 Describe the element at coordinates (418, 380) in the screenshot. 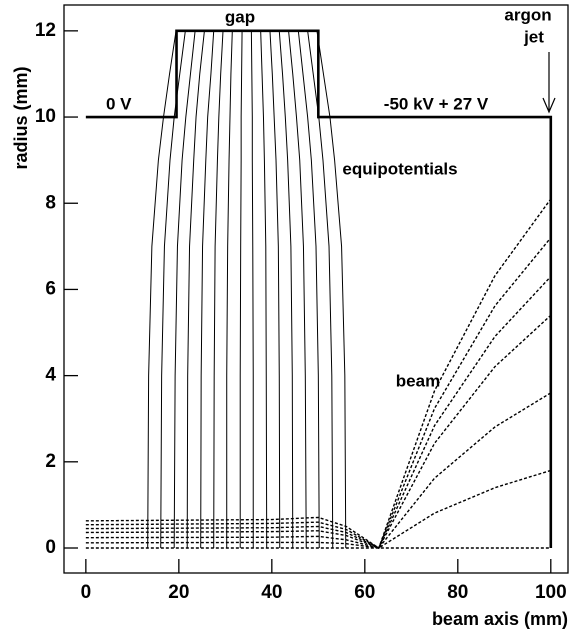

I see `annotation: beam` at that location.